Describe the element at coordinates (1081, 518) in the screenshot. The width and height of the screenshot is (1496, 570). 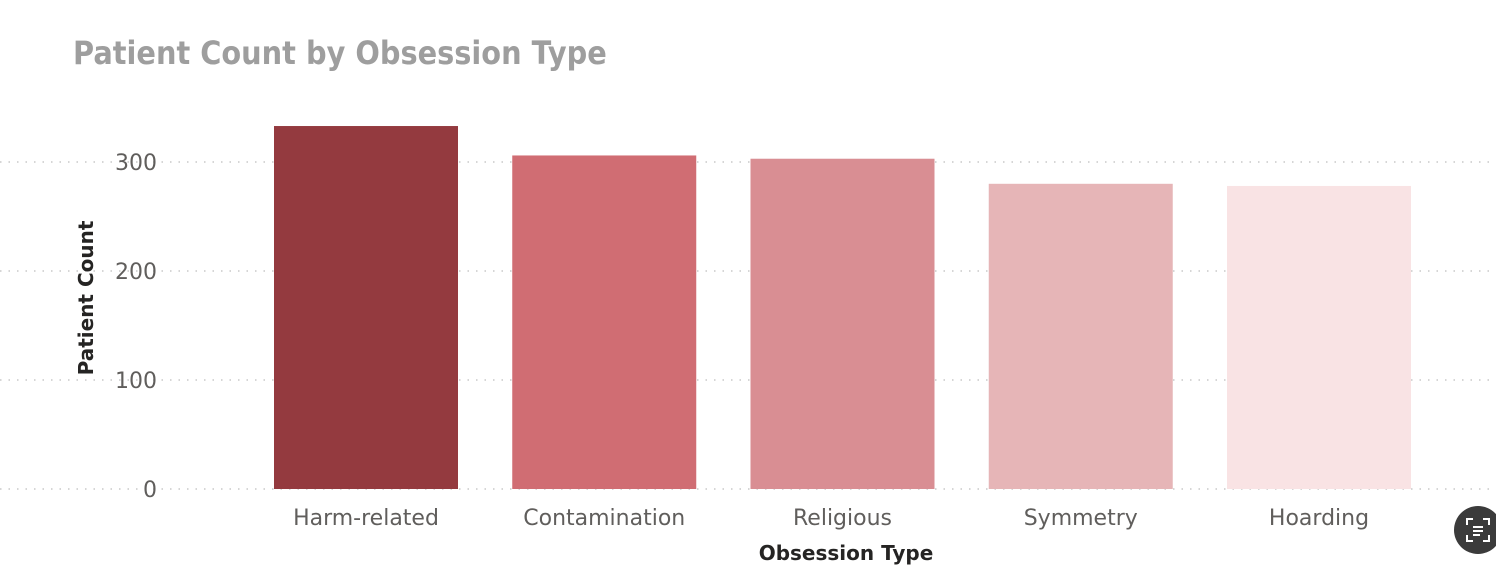
I see `x-tick-label: Symmetry` at that location.